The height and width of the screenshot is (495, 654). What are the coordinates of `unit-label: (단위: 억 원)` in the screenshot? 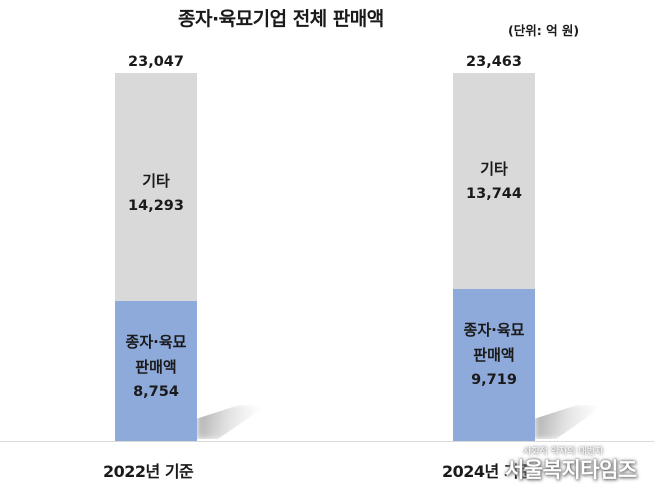 It's located at (544, 30).